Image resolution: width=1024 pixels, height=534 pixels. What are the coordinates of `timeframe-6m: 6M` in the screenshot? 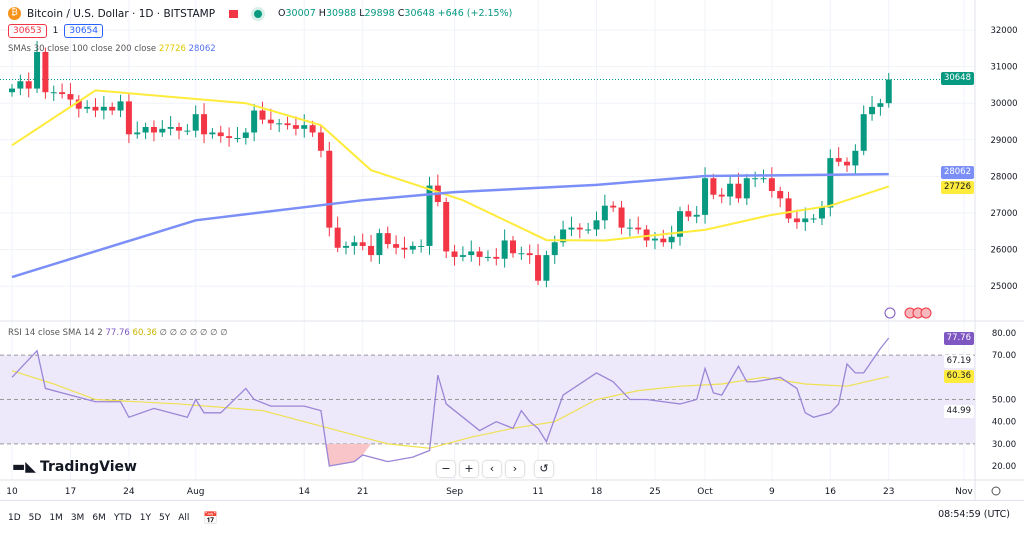 It's located at (99, 517).